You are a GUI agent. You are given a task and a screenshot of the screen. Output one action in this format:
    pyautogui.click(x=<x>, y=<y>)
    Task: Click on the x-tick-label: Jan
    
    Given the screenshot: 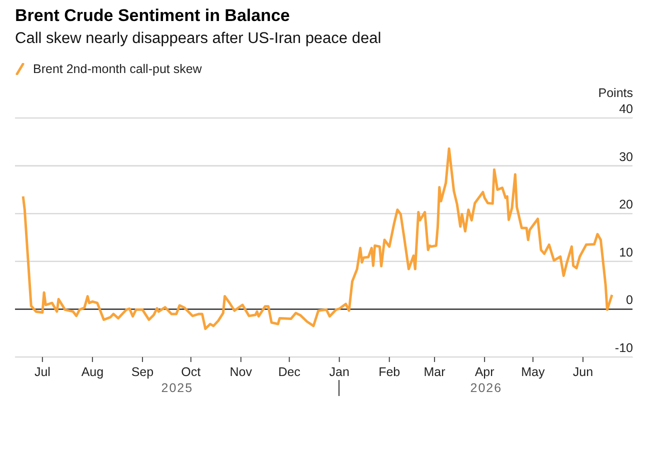 What is the action you would take?
    pyautogui.click(x=339, y=372)
    